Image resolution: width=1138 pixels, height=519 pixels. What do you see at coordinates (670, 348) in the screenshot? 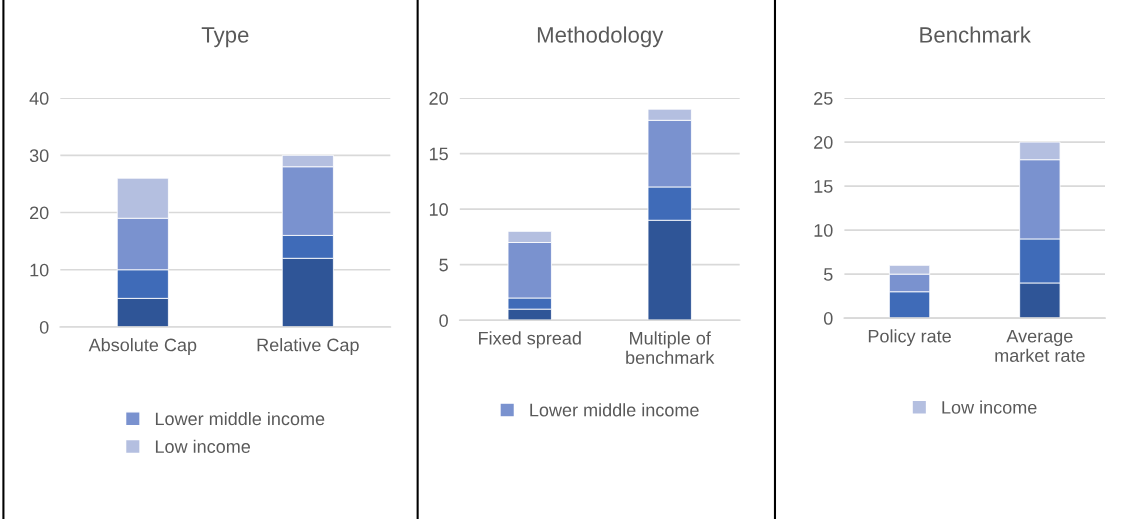
I see `x-tick-label: Multiple of benchmark` at bounding box center [670, 348].